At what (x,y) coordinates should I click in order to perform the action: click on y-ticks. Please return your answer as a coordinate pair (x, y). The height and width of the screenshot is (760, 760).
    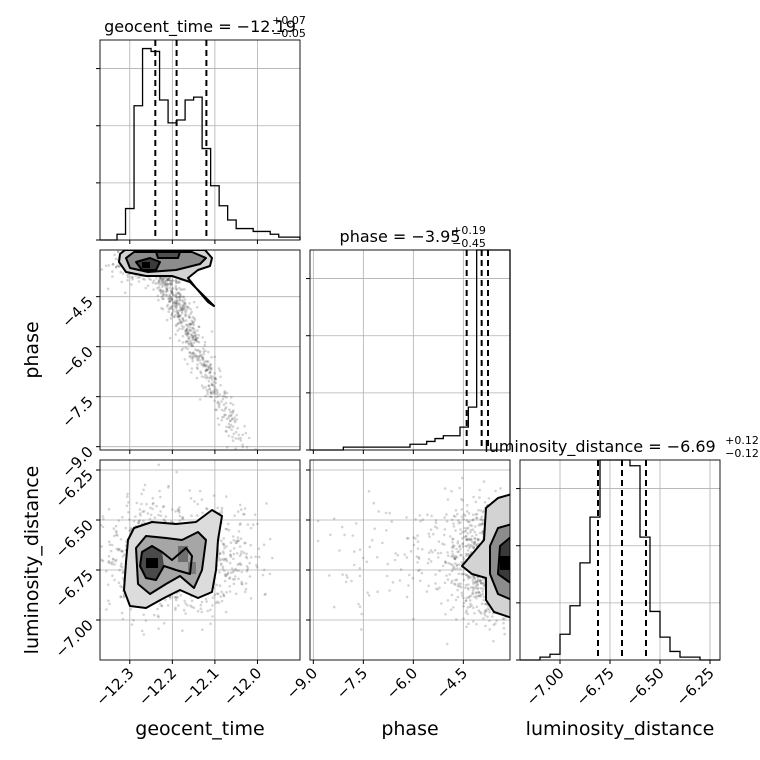
    Looking at the image, I should click on (308, 545).